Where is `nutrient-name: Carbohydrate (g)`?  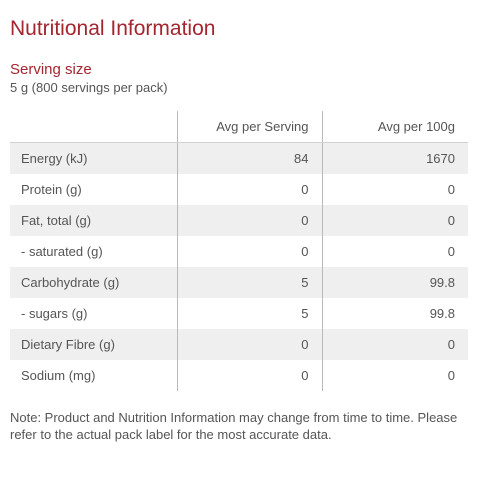 nutrient-name: Carbohydrate (g) is located at coordinates (93, 282).